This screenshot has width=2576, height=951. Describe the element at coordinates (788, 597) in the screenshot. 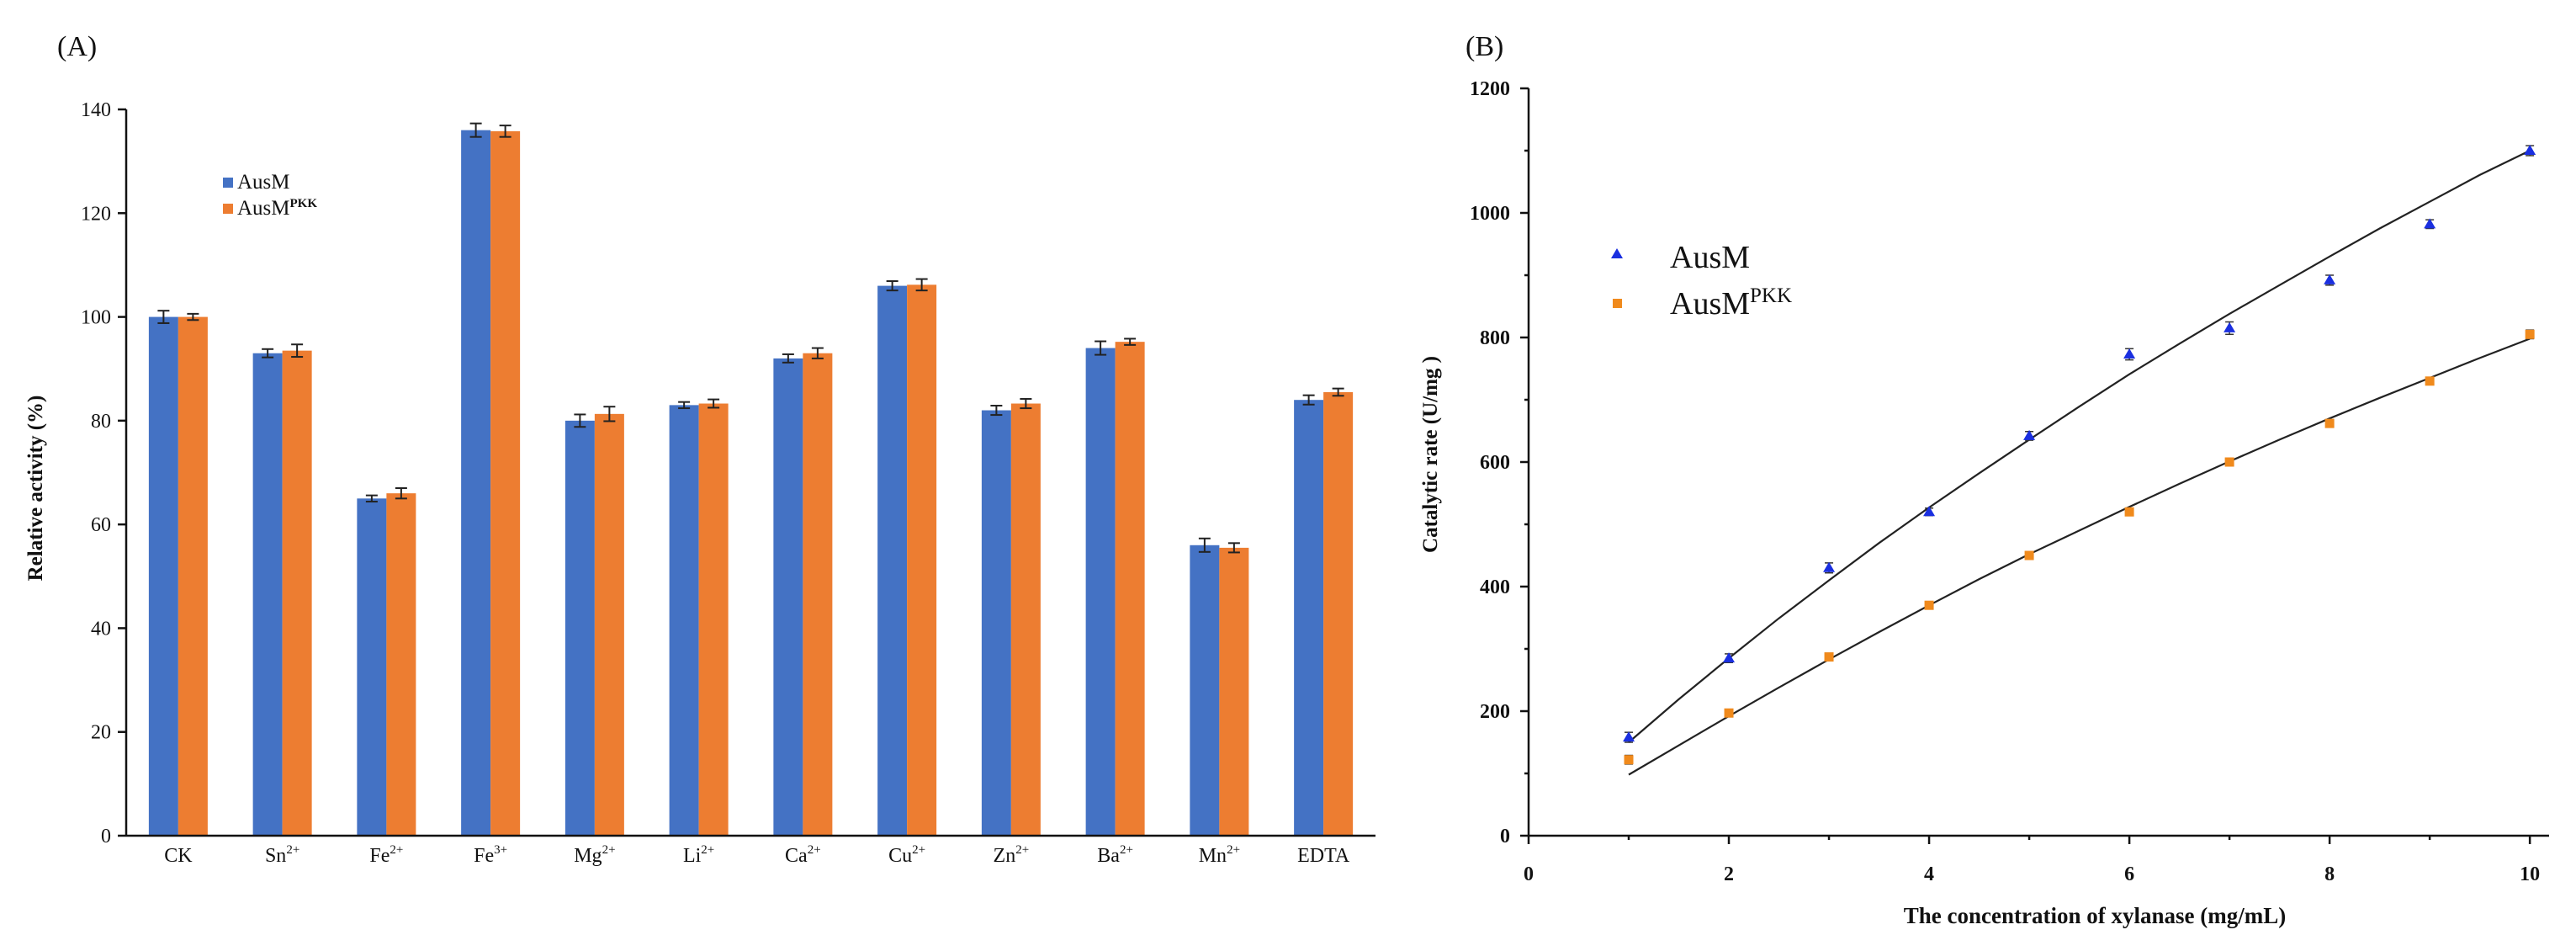

I see `bar-ausm-ca2` at that location.